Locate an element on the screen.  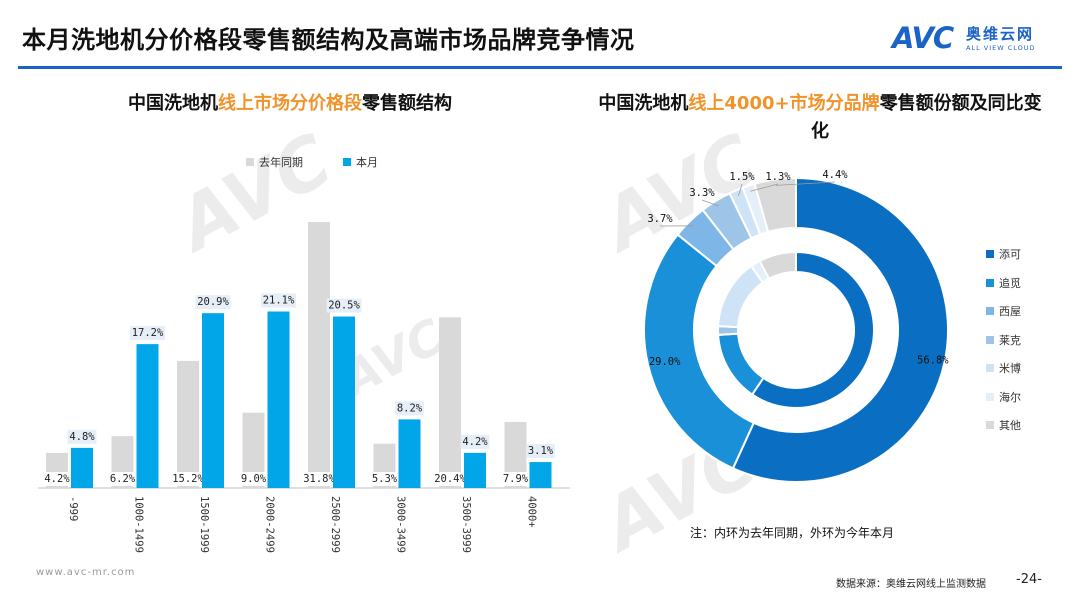
legend-label: 追觅 is located at coordinates (1010, 283).